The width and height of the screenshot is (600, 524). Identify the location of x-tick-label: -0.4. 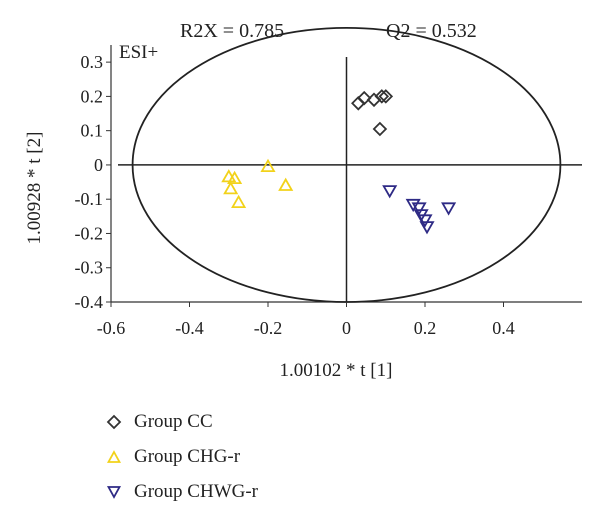
(189, 328).